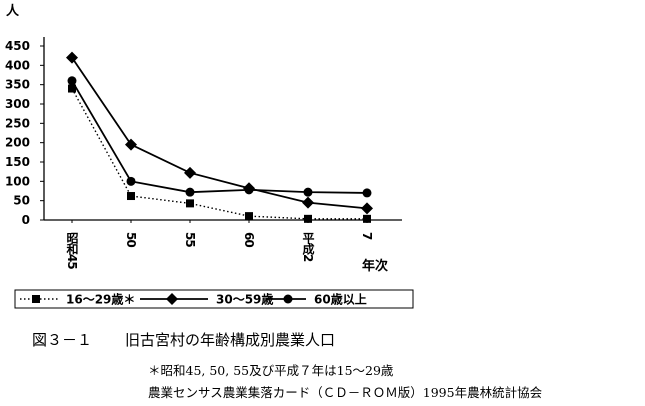 This screenshot has width=645, height=406. I want to click on x-tick-label: 50, so click(131, 239).